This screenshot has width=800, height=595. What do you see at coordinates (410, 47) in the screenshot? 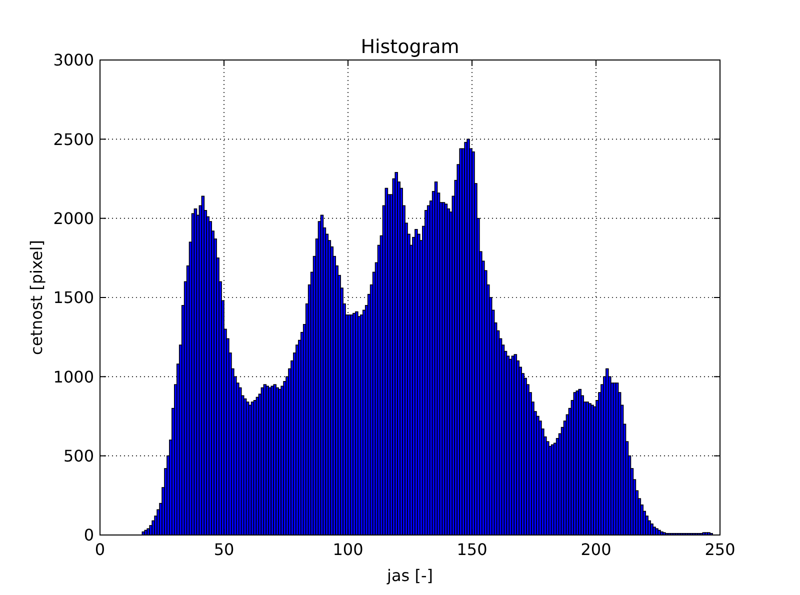
I see `chart-title: Histogram` at bounding box center [410, 47].